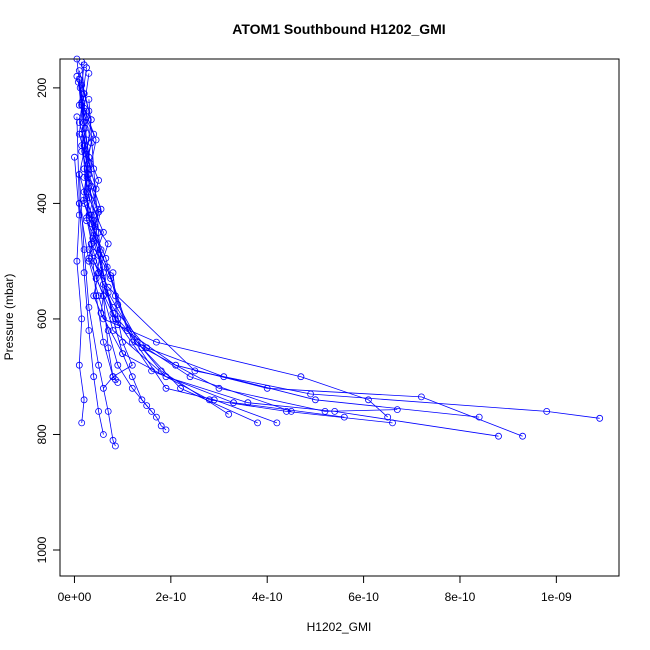  I want to click on x-tick-label: 2e-10, so click(170, 597).